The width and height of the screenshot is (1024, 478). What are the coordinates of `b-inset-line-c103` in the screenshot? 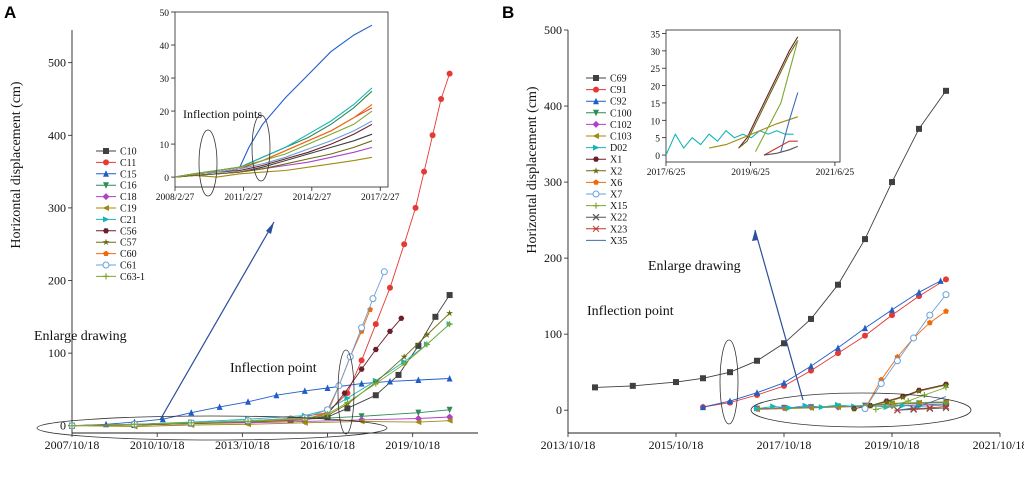 It's located at (753, 132).